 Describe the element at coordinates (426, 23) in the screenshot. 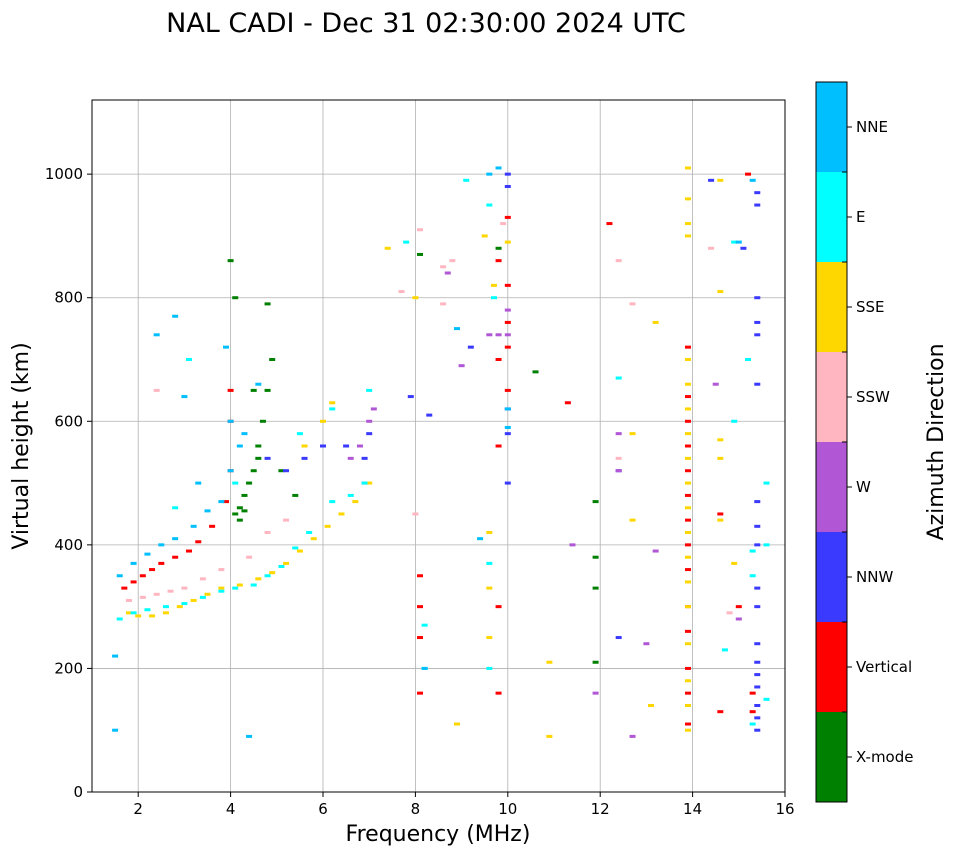

I see `chart-title: NAL CADI - Dec 31 02:30:00 2024 UTC` at that location.